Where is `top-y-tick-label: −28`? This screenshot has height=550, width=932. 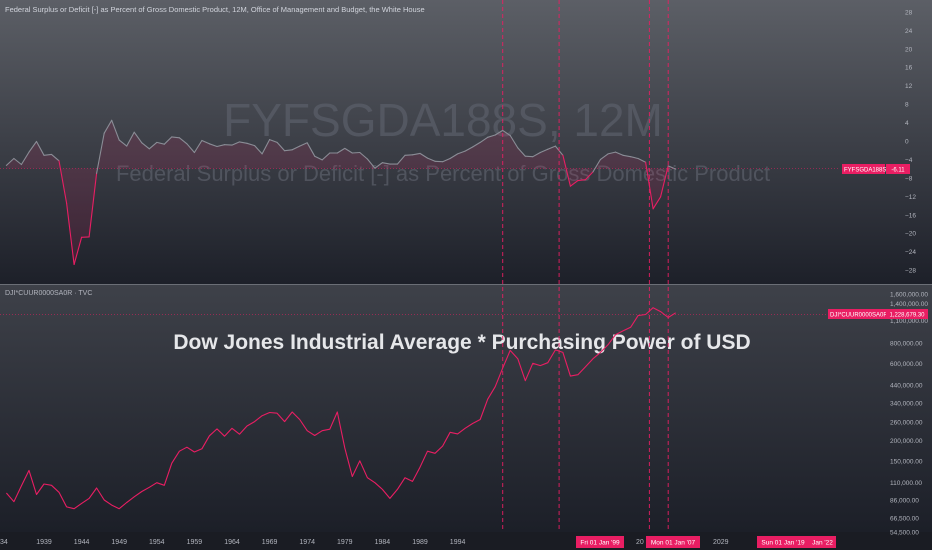
top-y-tick-label: −28 is located at coordinates (910, 271).